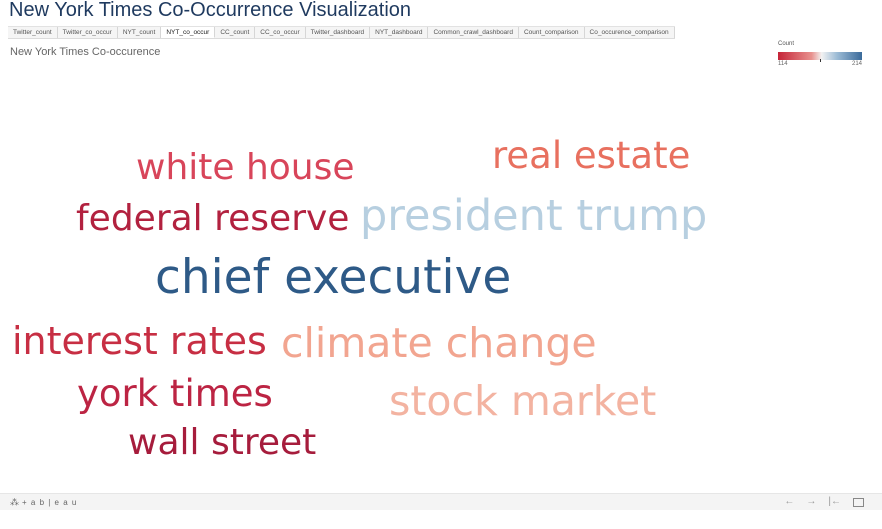 The height and width of the screenshot is (529, 882). I want to click on word-interest-rates: interest rates, so click(139, 341).